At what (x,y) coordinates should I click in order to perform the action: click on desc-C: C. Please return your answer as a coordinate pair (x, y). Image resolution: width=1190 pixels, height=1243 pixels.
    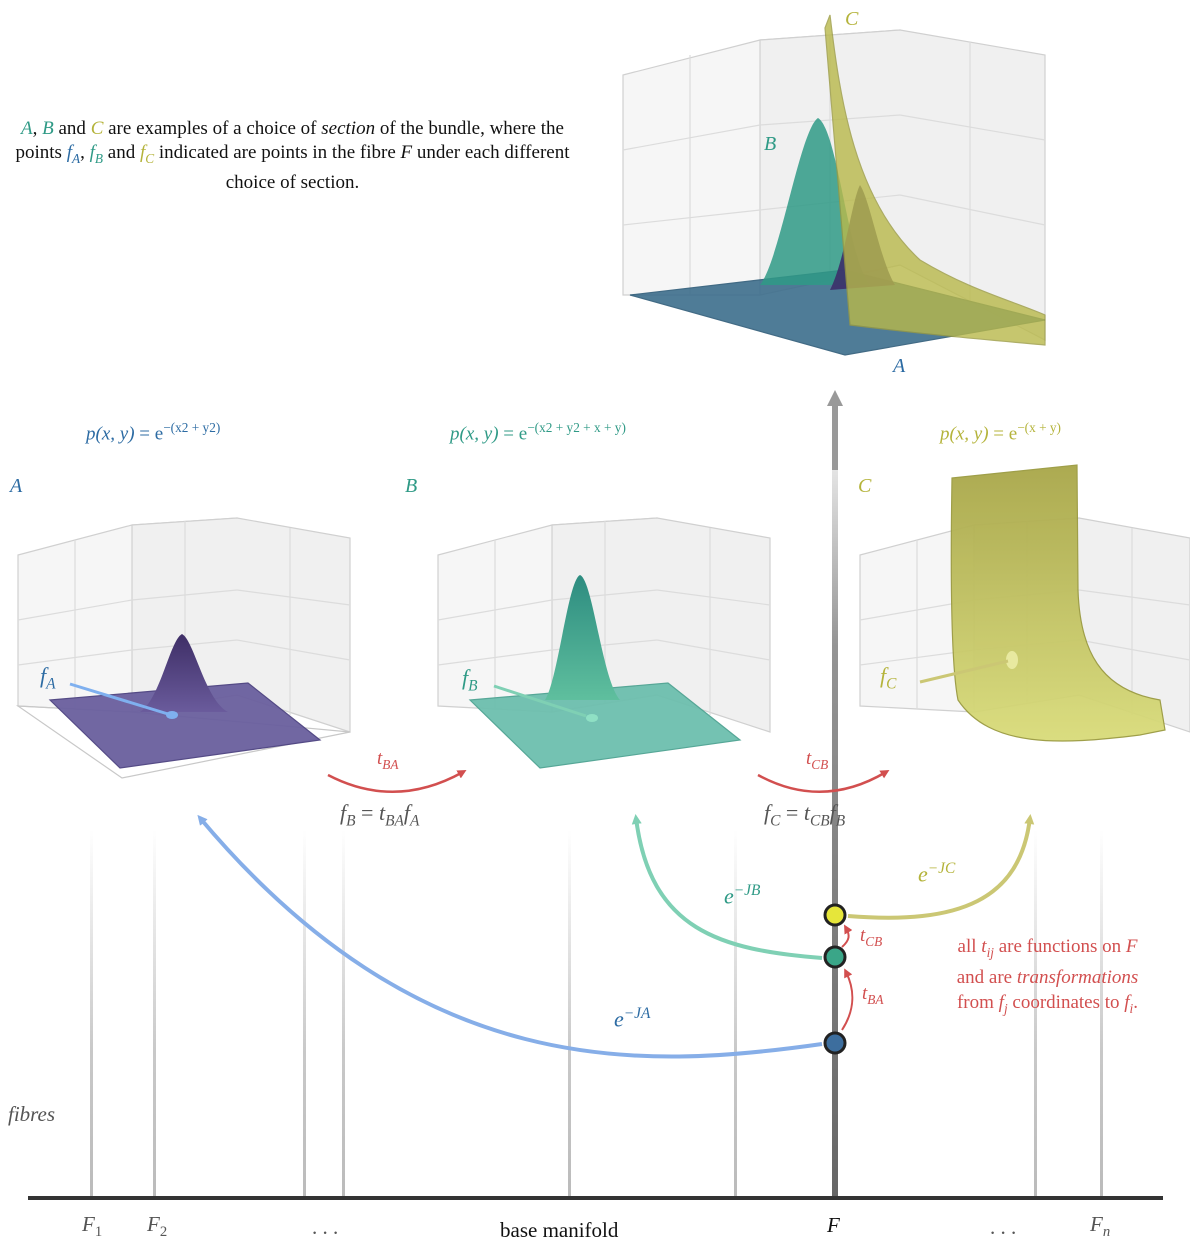
    Looking at the image, I should click on (97, 128).